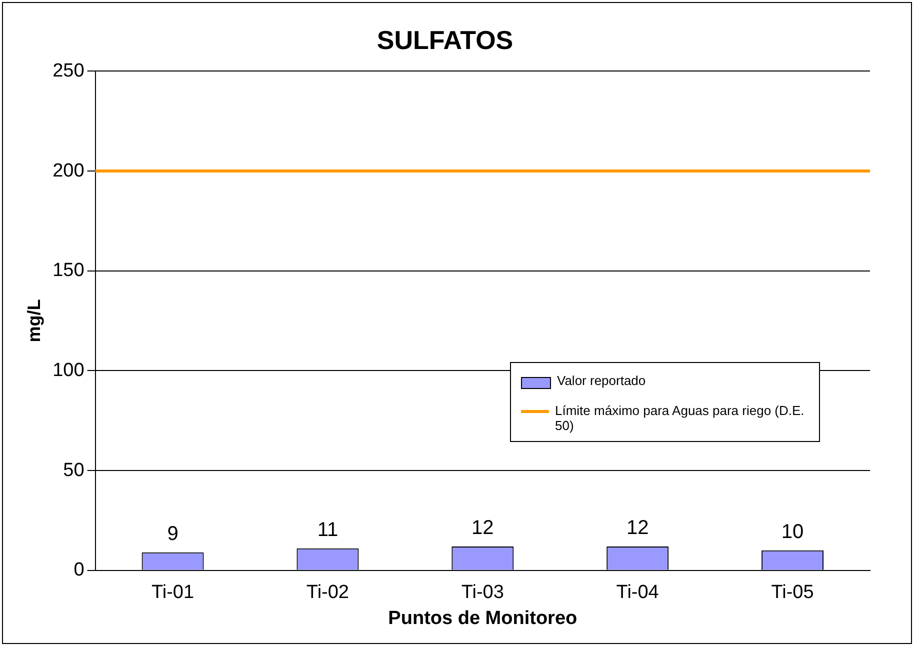 The image size is (916, 650). I want to click on y-tick-label: 250, so click(68, 71).